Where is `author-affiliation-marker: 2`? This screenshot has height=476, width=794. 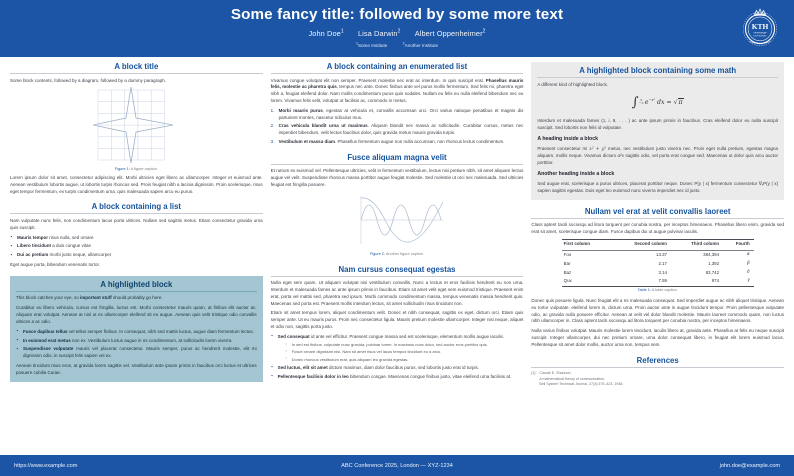
author-affiliation-marker: 2 is located at coordinates (399, 31).